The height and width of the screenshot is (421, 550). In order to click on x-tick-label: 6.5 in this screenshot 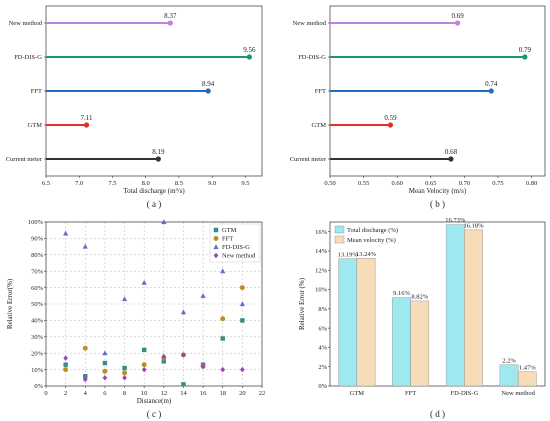, I will do `click(46, 183)`.